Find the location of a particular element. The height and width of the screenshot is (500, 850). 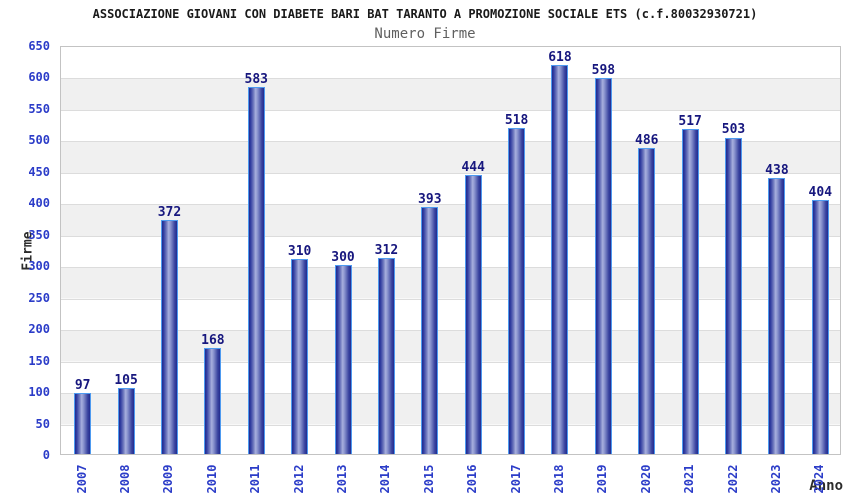

bar-value-label: 372 is located at coordinates (169, 212).